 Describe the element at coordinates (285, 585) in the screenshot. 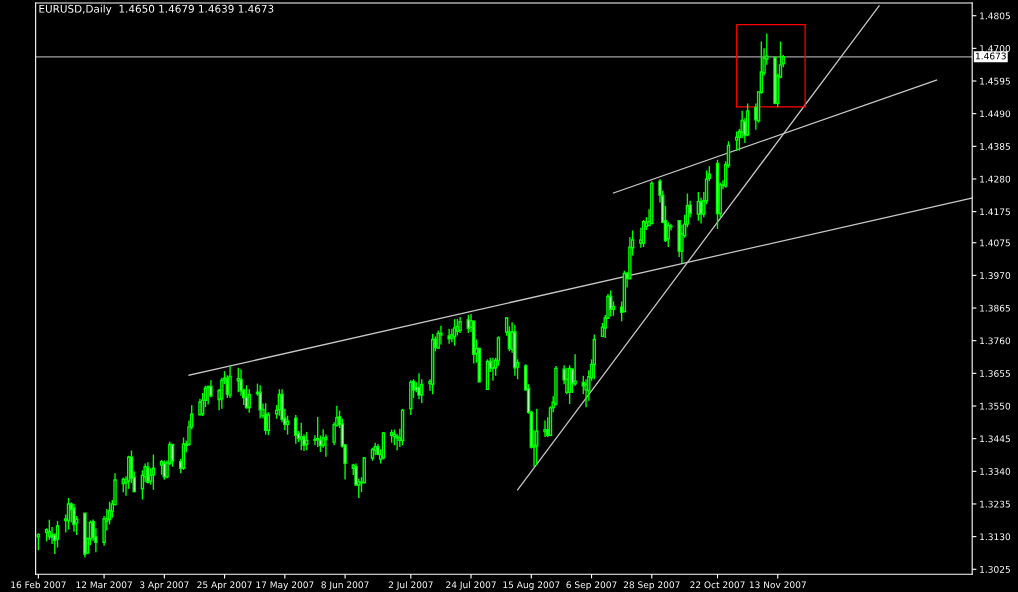

I see `x-tick-label: 17 May 2007` at that location.